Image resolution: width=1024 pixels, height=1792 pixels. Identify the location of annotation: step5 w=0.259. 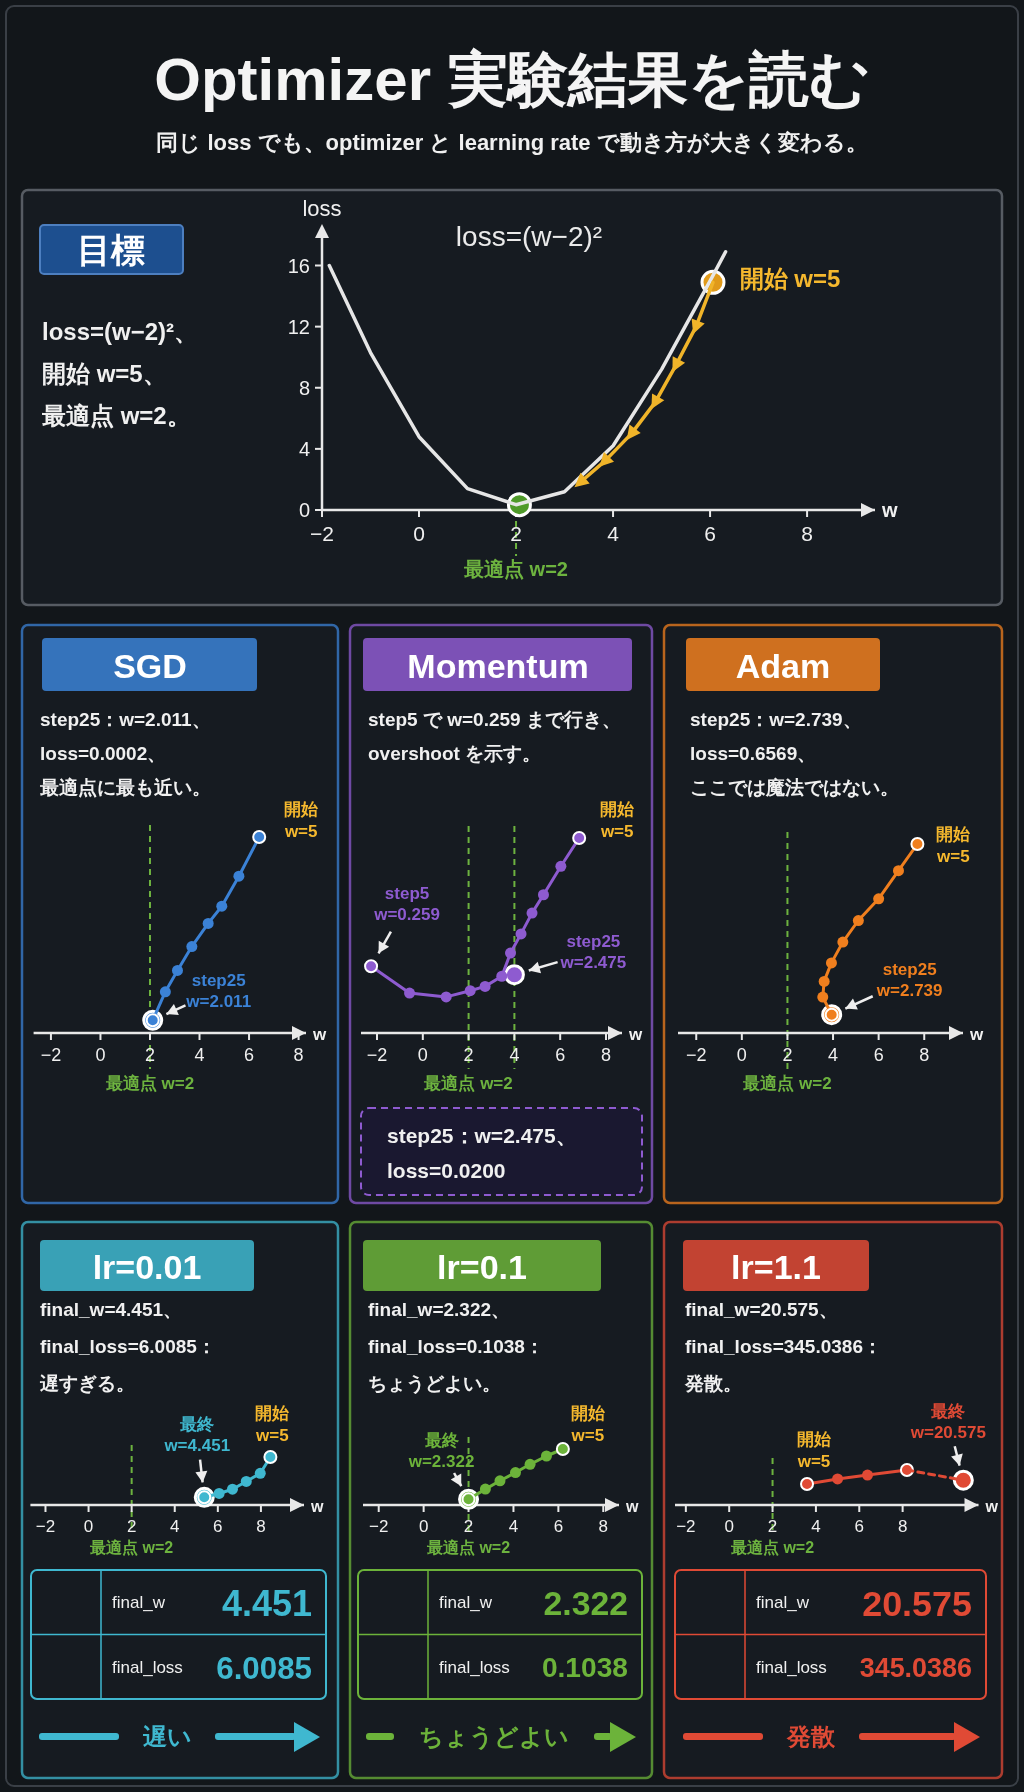
(407, 903).